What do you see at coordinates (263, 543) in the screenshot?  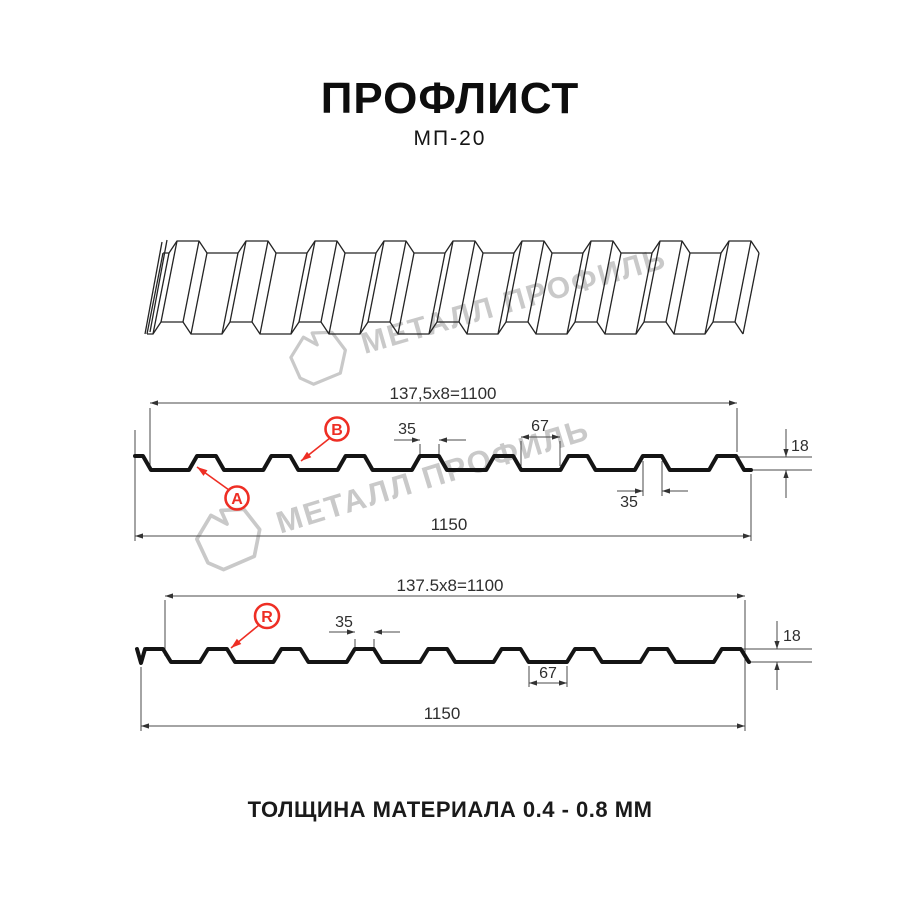 I see `callout-arrows` at bounding box center [263, 543].